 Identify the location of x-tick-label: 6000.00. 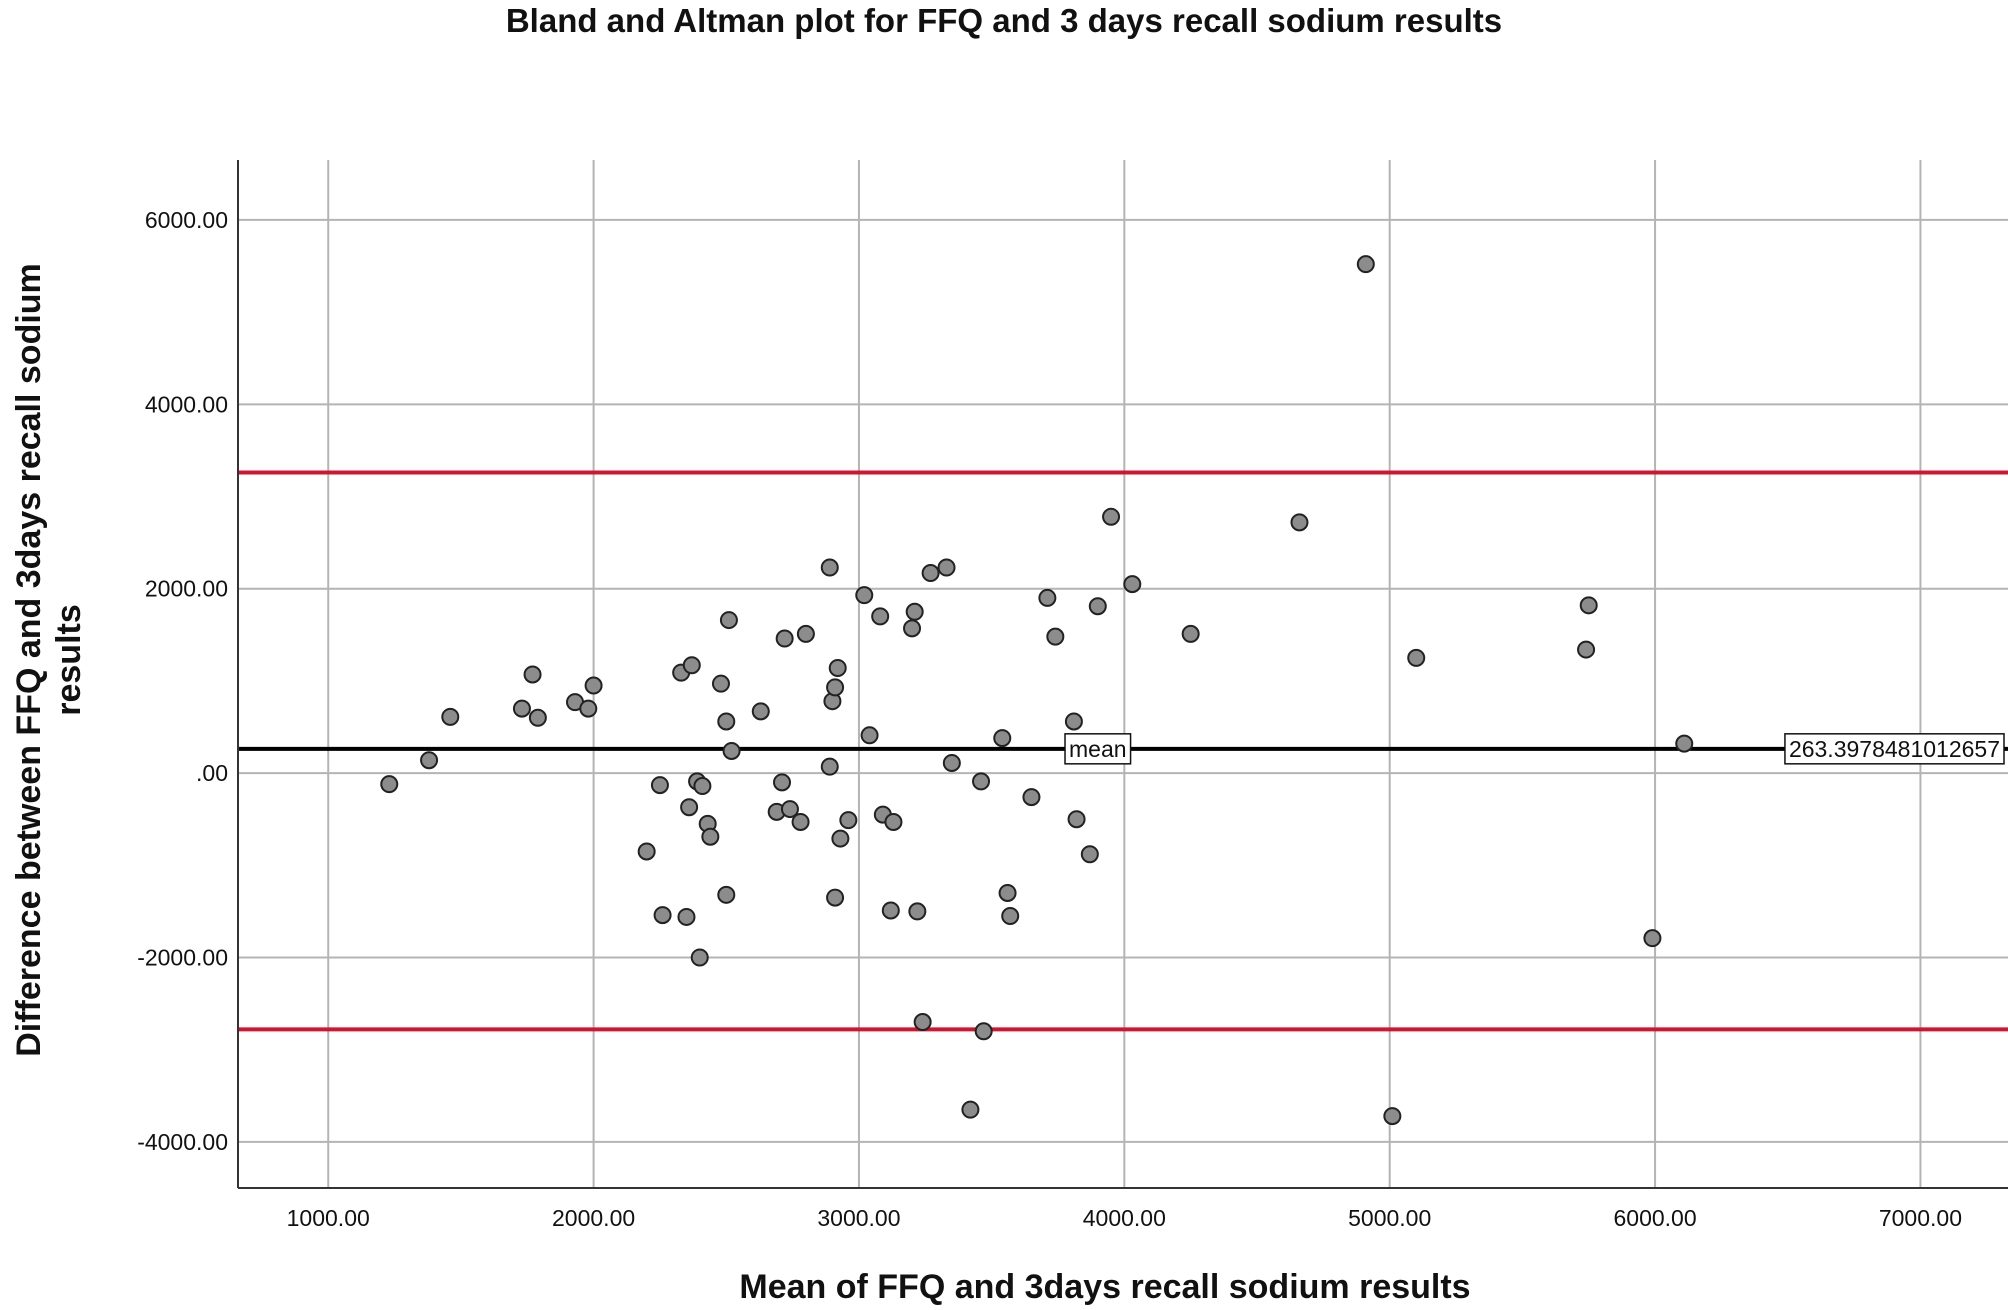
(1654, 1218).